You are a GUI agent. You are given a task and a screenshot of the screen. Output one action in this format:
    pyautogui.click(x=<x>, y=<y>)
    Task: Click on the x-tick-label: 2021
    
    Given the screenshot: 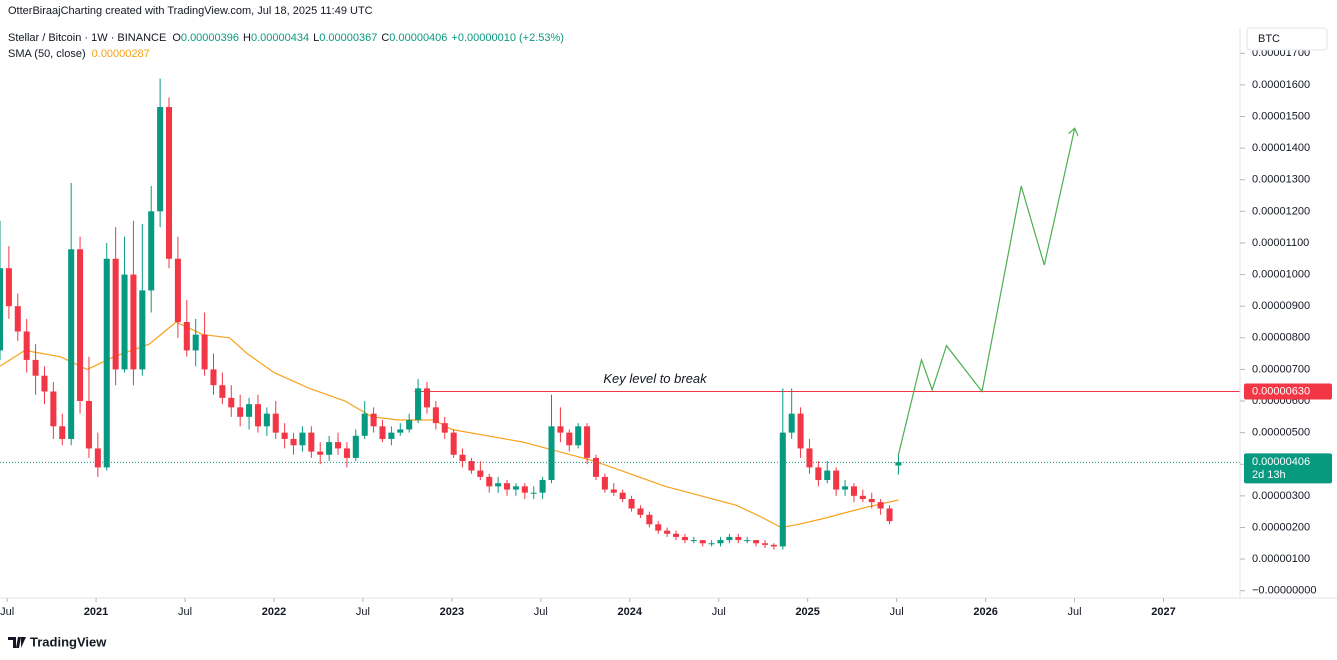 What is the action you would take?
    pyautogui.click(x=96, y=612)
    